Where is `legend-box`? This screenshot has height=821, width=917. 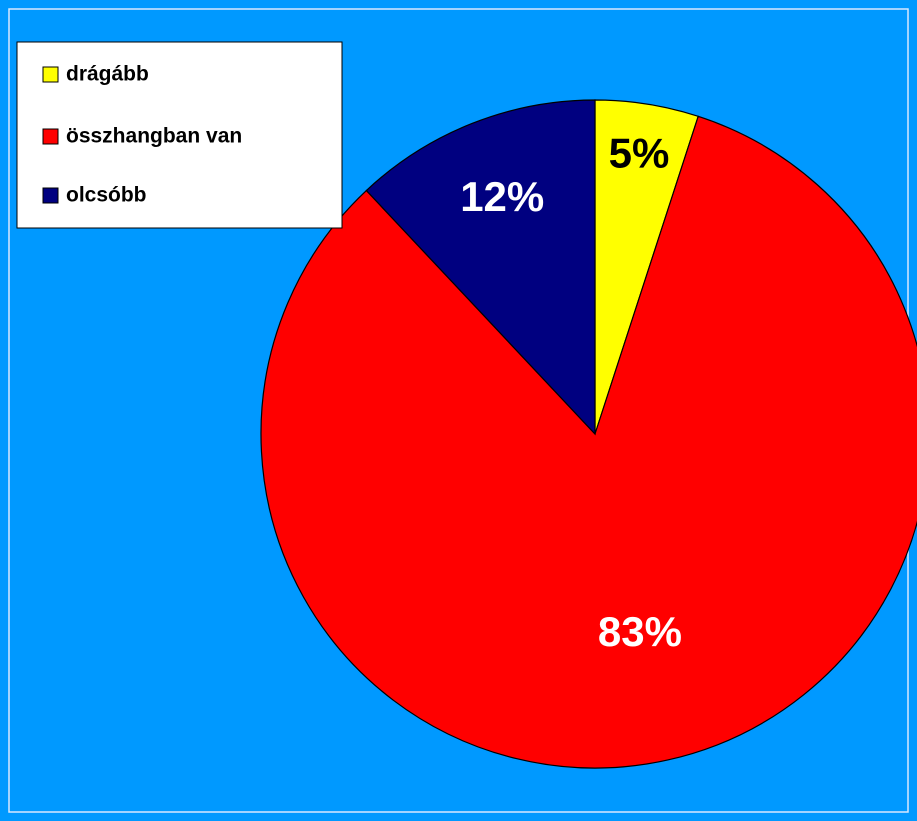
legend-box is located at coordinates (179, 135).